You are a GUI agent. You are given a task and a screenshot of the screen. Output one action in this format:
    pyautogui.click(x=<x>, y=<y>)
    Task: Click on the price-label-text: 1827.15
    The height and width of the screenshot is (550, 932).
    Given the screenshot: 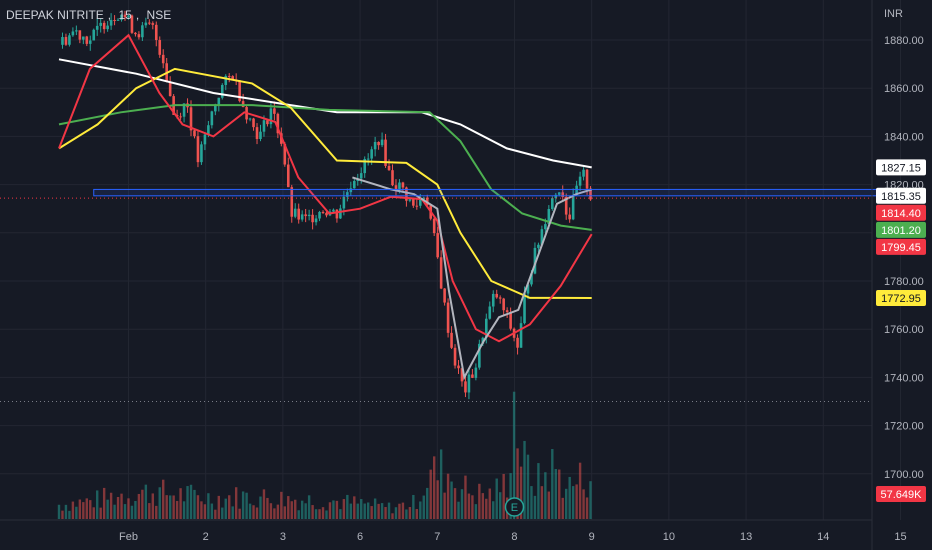 What is the action you would take?
    pyautogui.click(x=901, y=168)
    